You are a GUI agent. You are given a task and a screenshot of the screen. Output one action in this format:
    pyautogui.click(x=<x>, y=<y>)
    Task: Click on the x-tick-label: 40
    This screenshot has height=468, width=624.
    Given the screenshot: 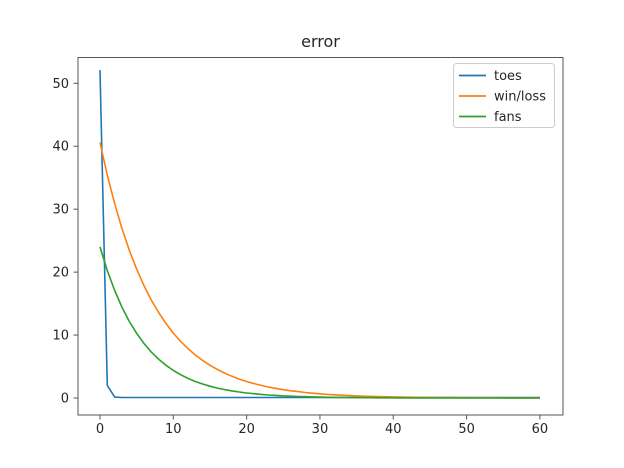 What is the action you would take?
    pyautogui.click(x=393, y=429)
    